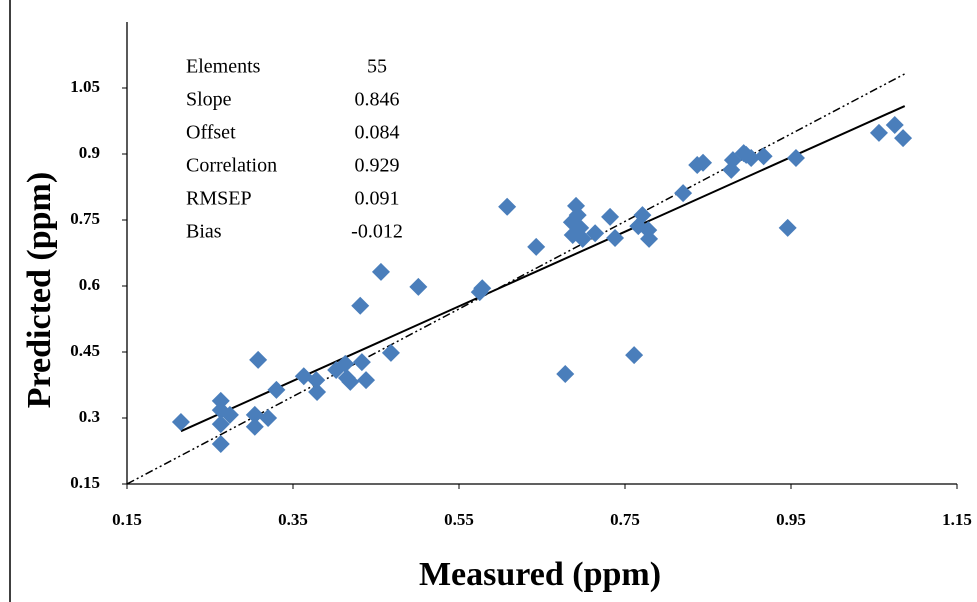 The image size is (977, 602). Describe the element at coordinates (625, 519) in the screenshot. I see `x-tick-label: 0.75` at that location.